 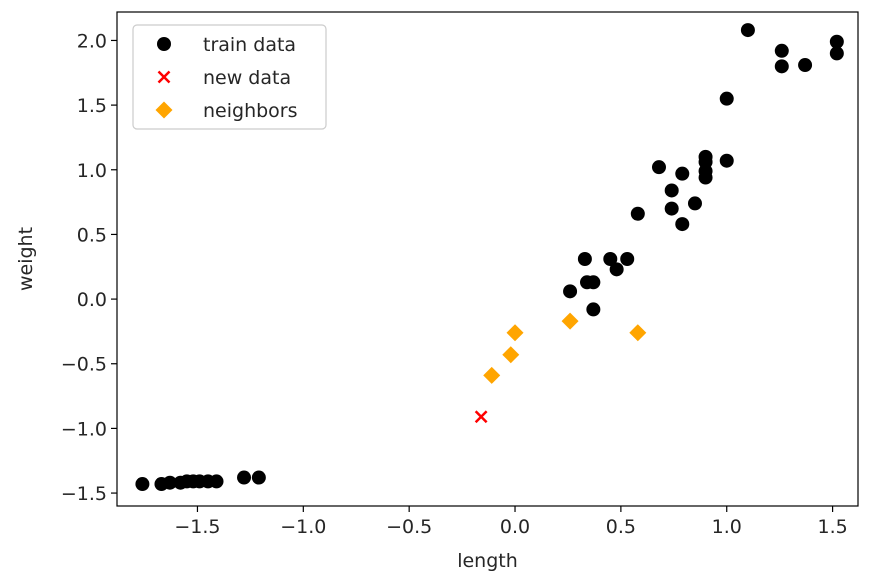 I want to click on legend-label: neighbors, so click(x=250, y=111).